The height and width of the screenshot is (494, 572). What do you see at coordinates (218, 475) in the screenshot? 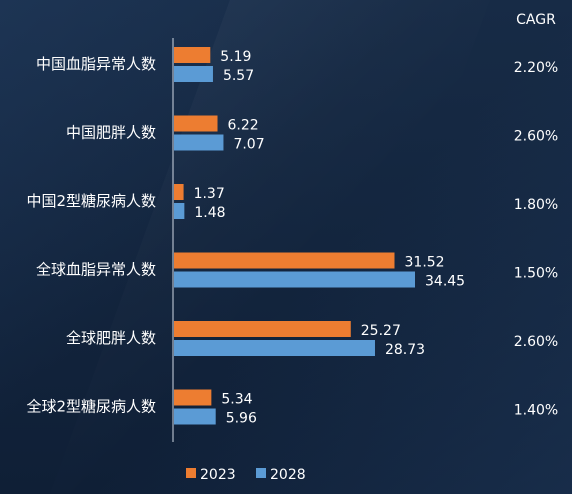
I see `legend-label-2023: 2023` at bounding box center [218, 475].